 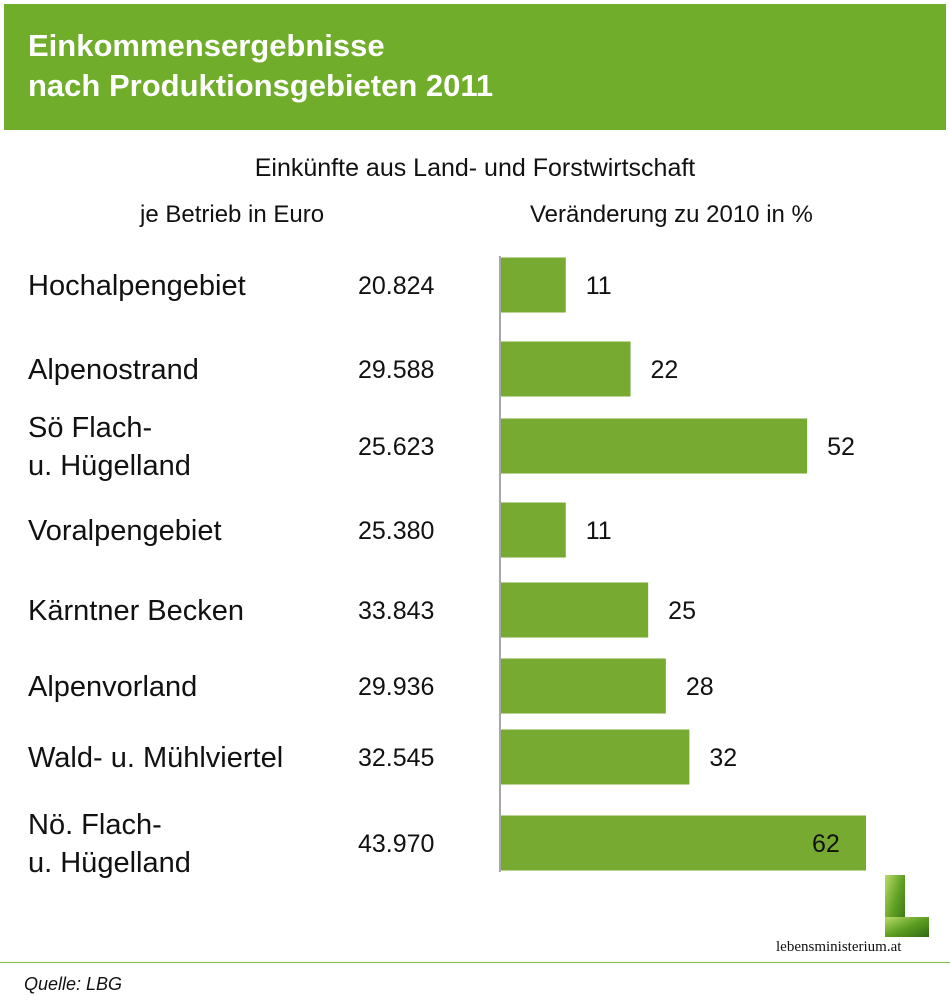 I want to click on category-label: Nö. Flach-u. Hügelland, so click(x=109, y=844).